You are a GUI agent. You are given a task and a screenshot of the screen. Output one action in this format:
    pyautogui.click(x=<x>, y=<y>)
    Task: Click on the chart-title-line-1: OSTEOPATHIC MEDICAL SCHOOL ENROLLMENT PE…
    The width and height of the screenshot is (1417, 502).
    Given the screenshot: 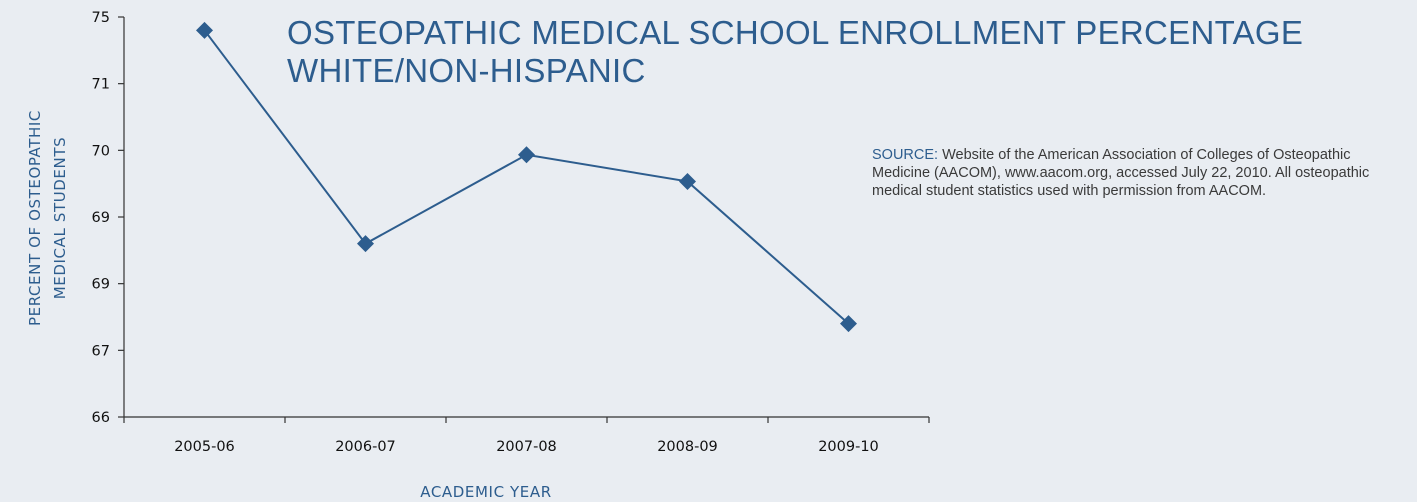 What is the action you would take?
    pyautogui.click(x=795, y=32)
    